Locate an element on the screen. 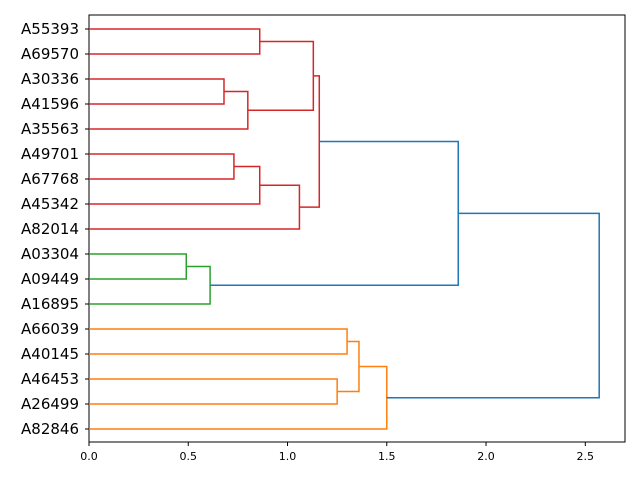 This screenshot has height=480, width=640. leaf-label: A66039 is located at coordinates (50, 329).